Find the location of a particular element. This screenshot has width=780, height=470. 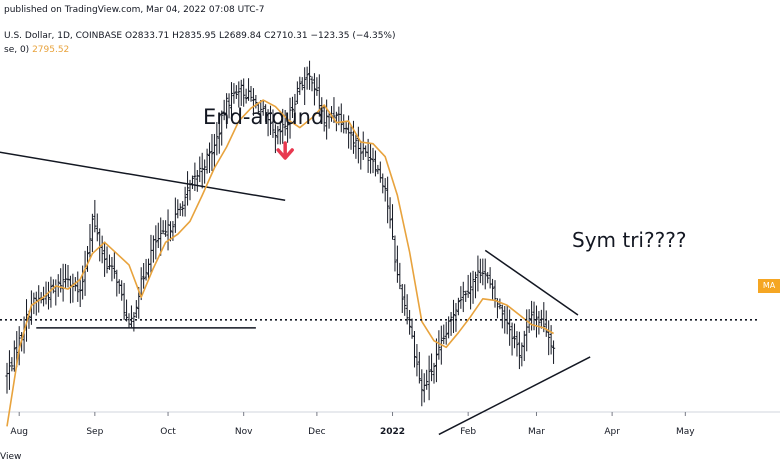

x-tick-label-may: May is located at coordinates (685, 432).